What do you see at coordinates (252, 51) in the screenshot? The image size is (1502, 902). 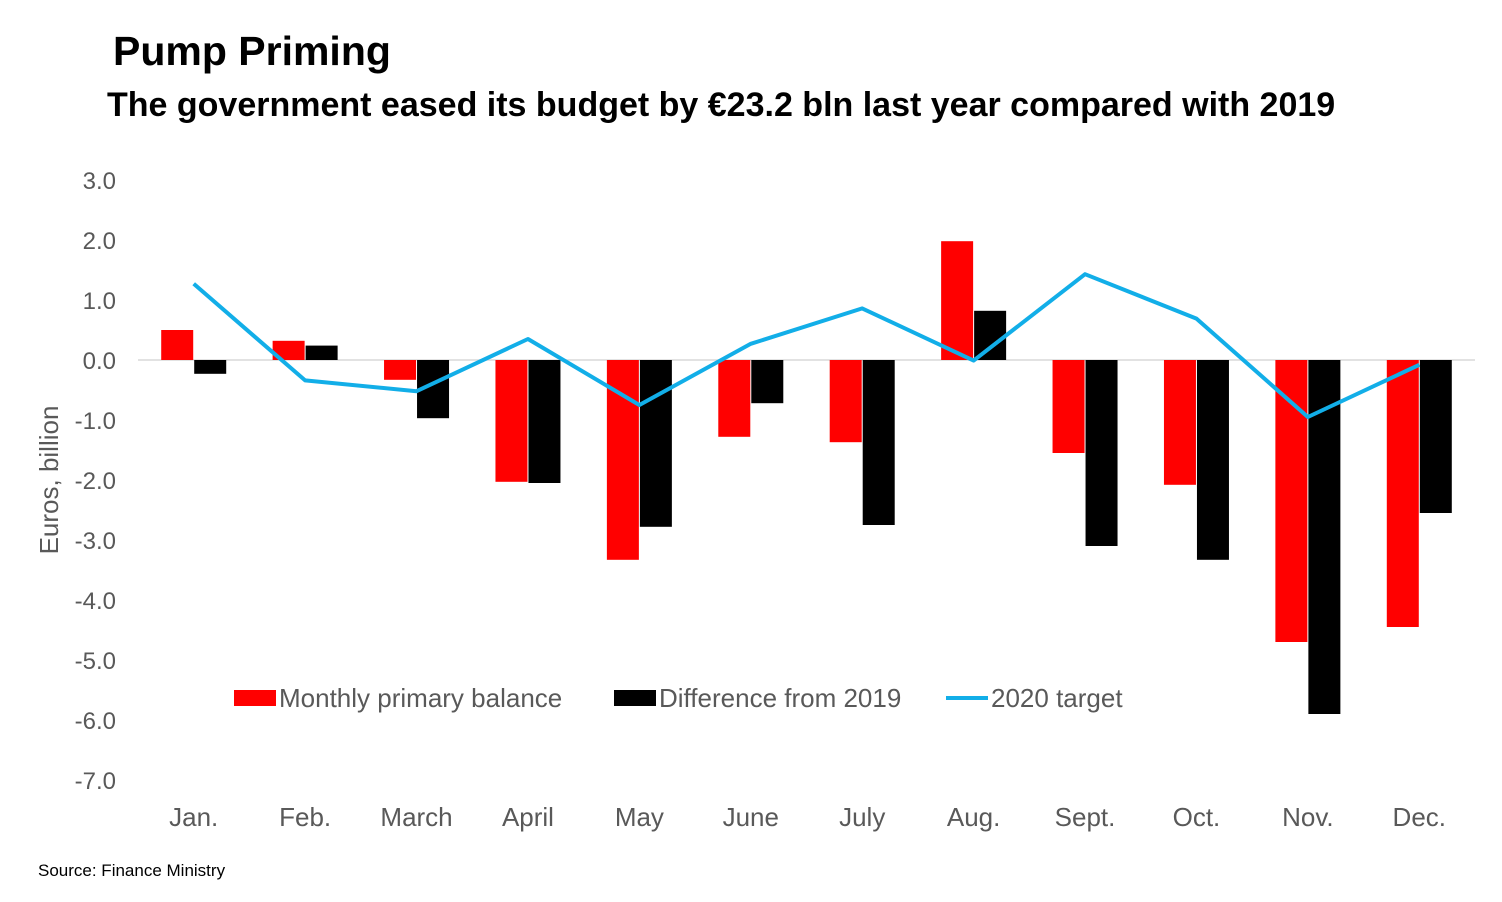 I see `chart-title: Pump Priming` at bounding box center [252, 51].